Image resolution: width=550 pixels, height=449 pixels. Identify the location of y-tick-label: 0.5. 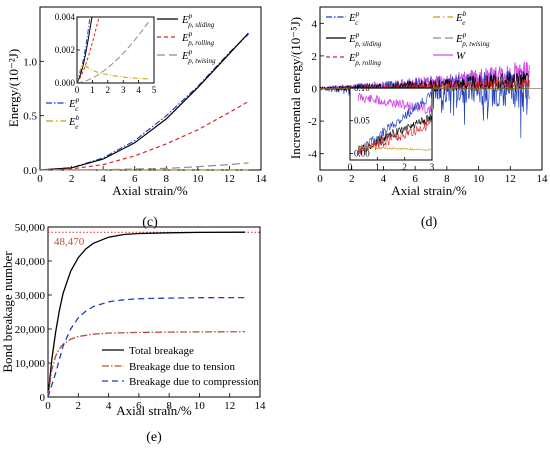
(30, 117).